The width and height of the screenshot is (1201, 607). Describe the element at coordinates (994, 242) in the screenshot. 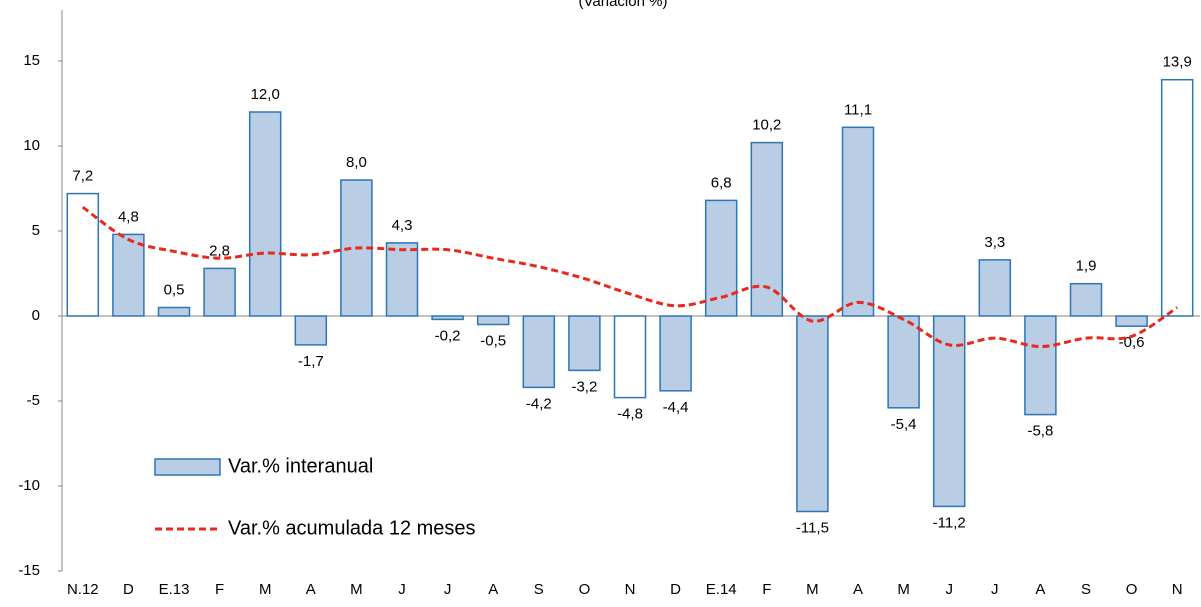

I see `data-label: 3,3` at that location.